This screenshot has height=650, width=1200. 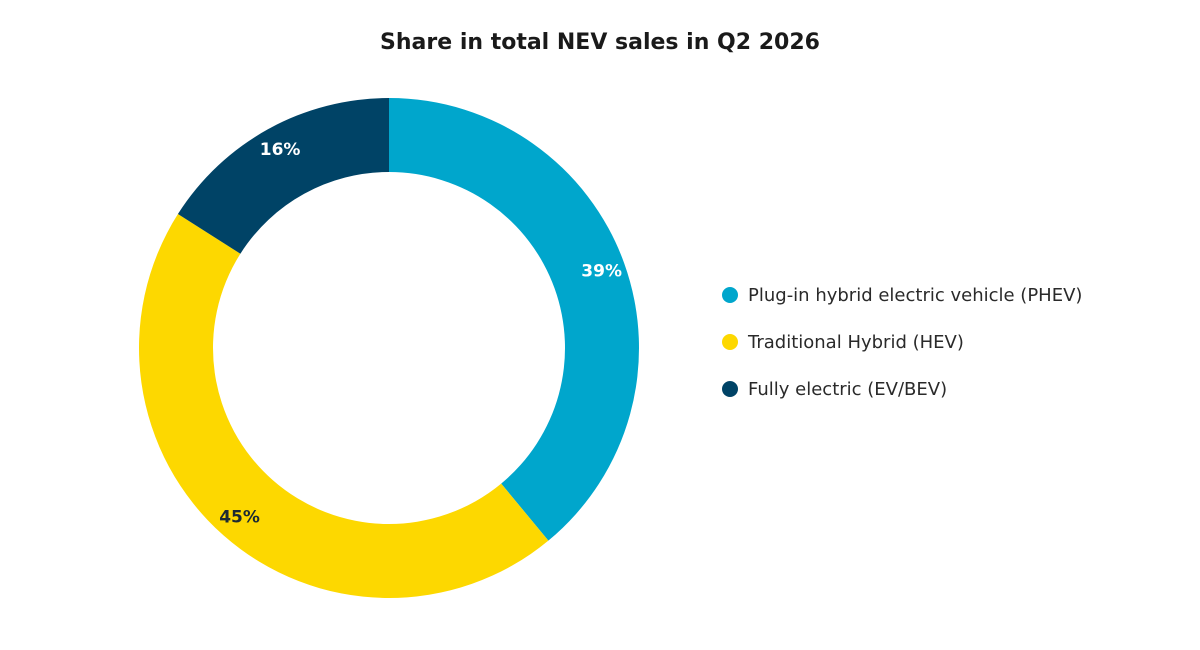 I want to click on slice-value-label-2: 16%, so click(x=280, y=150).